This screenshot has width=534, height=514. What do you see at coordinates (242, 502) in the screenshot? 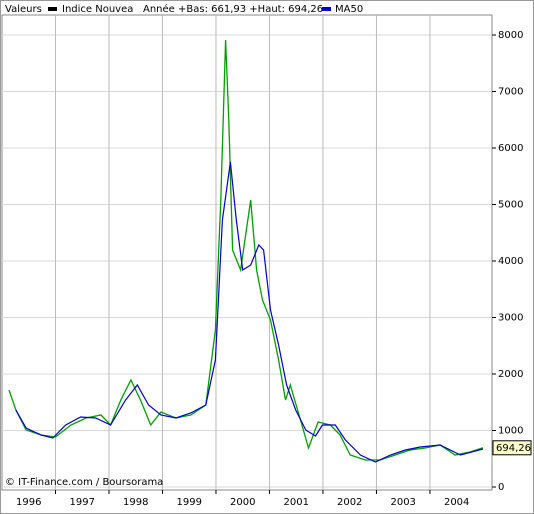
I see `x-tick-label: 2000` at bounding box center [242, 502].